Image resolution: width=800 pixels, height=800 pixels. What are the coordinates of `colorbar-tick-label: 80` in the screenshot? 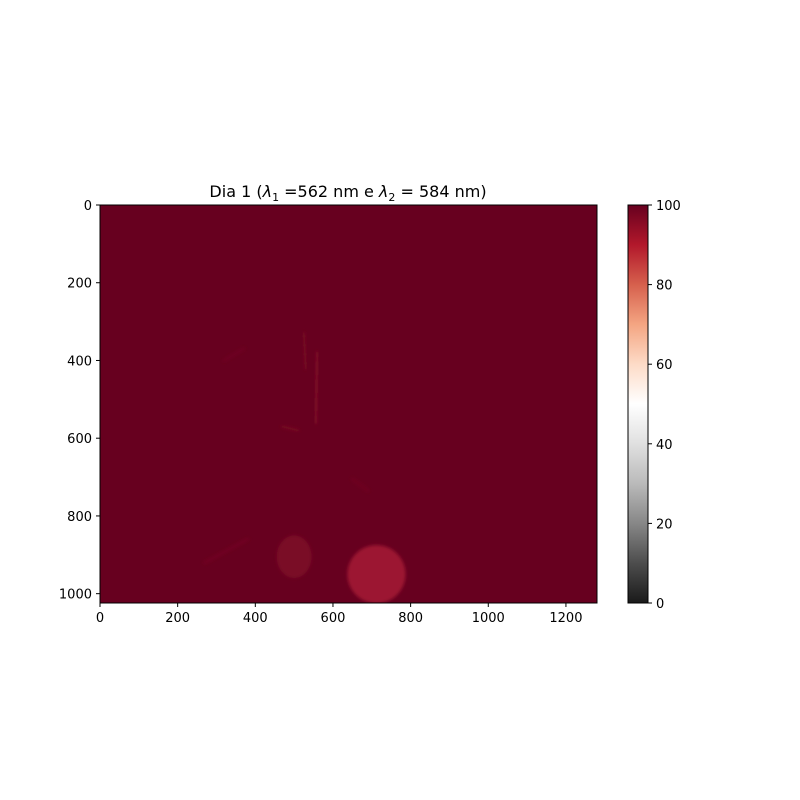 It's located at (664, 286).